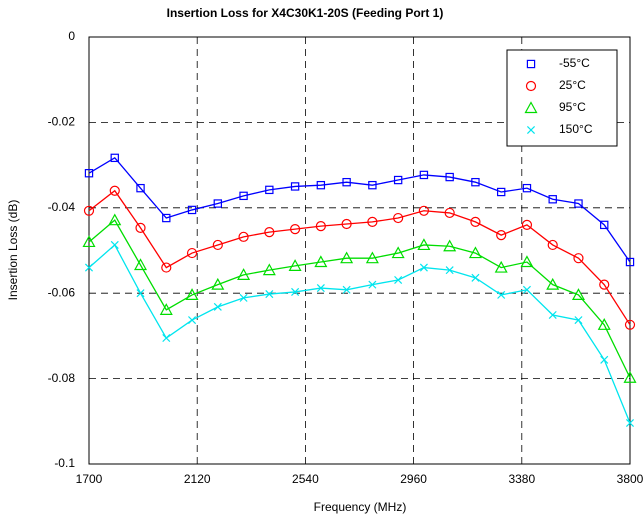 Image resolution: width=644 pixels, height=523 pixels. I want to click on x-tick-label: 2540, so click(305, 479).